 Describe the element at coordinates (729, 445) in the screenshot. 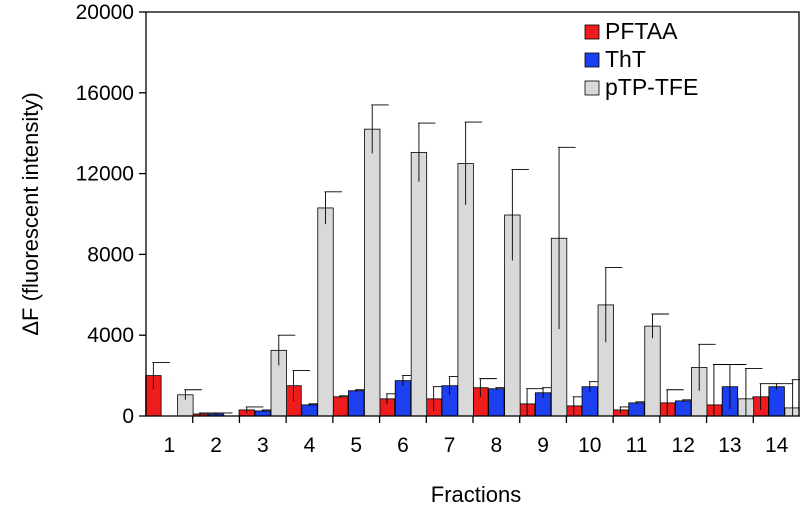

I see `x-tick-label-13: 13` at that location.